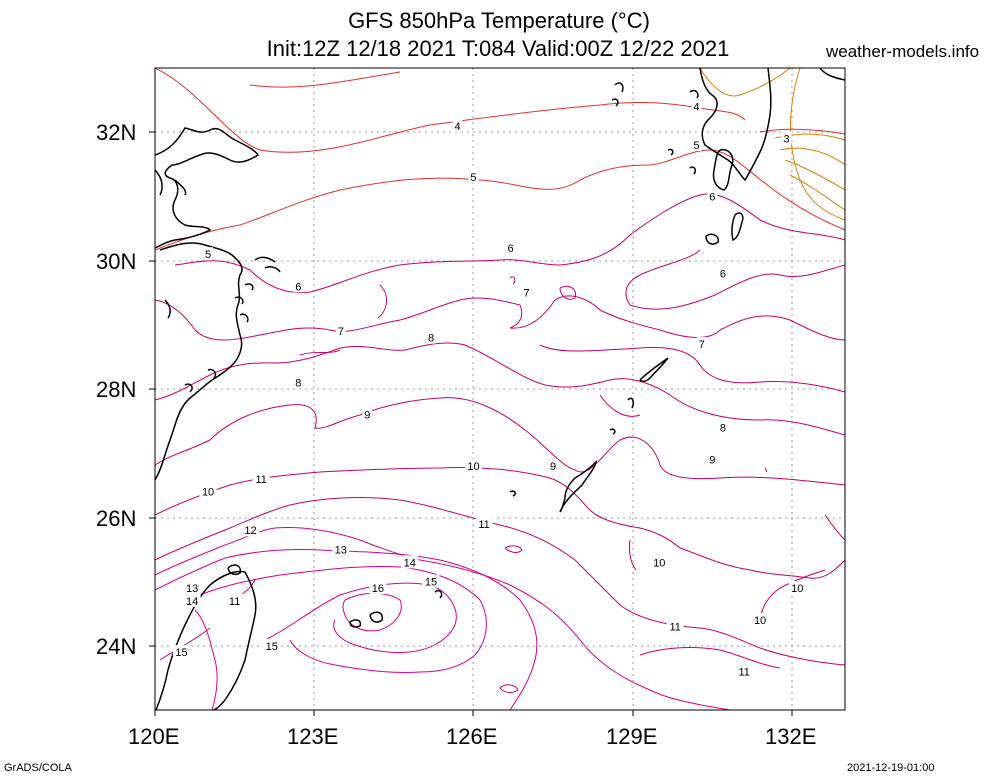  I want to click on coast-yaeyama, so click(396, 608).